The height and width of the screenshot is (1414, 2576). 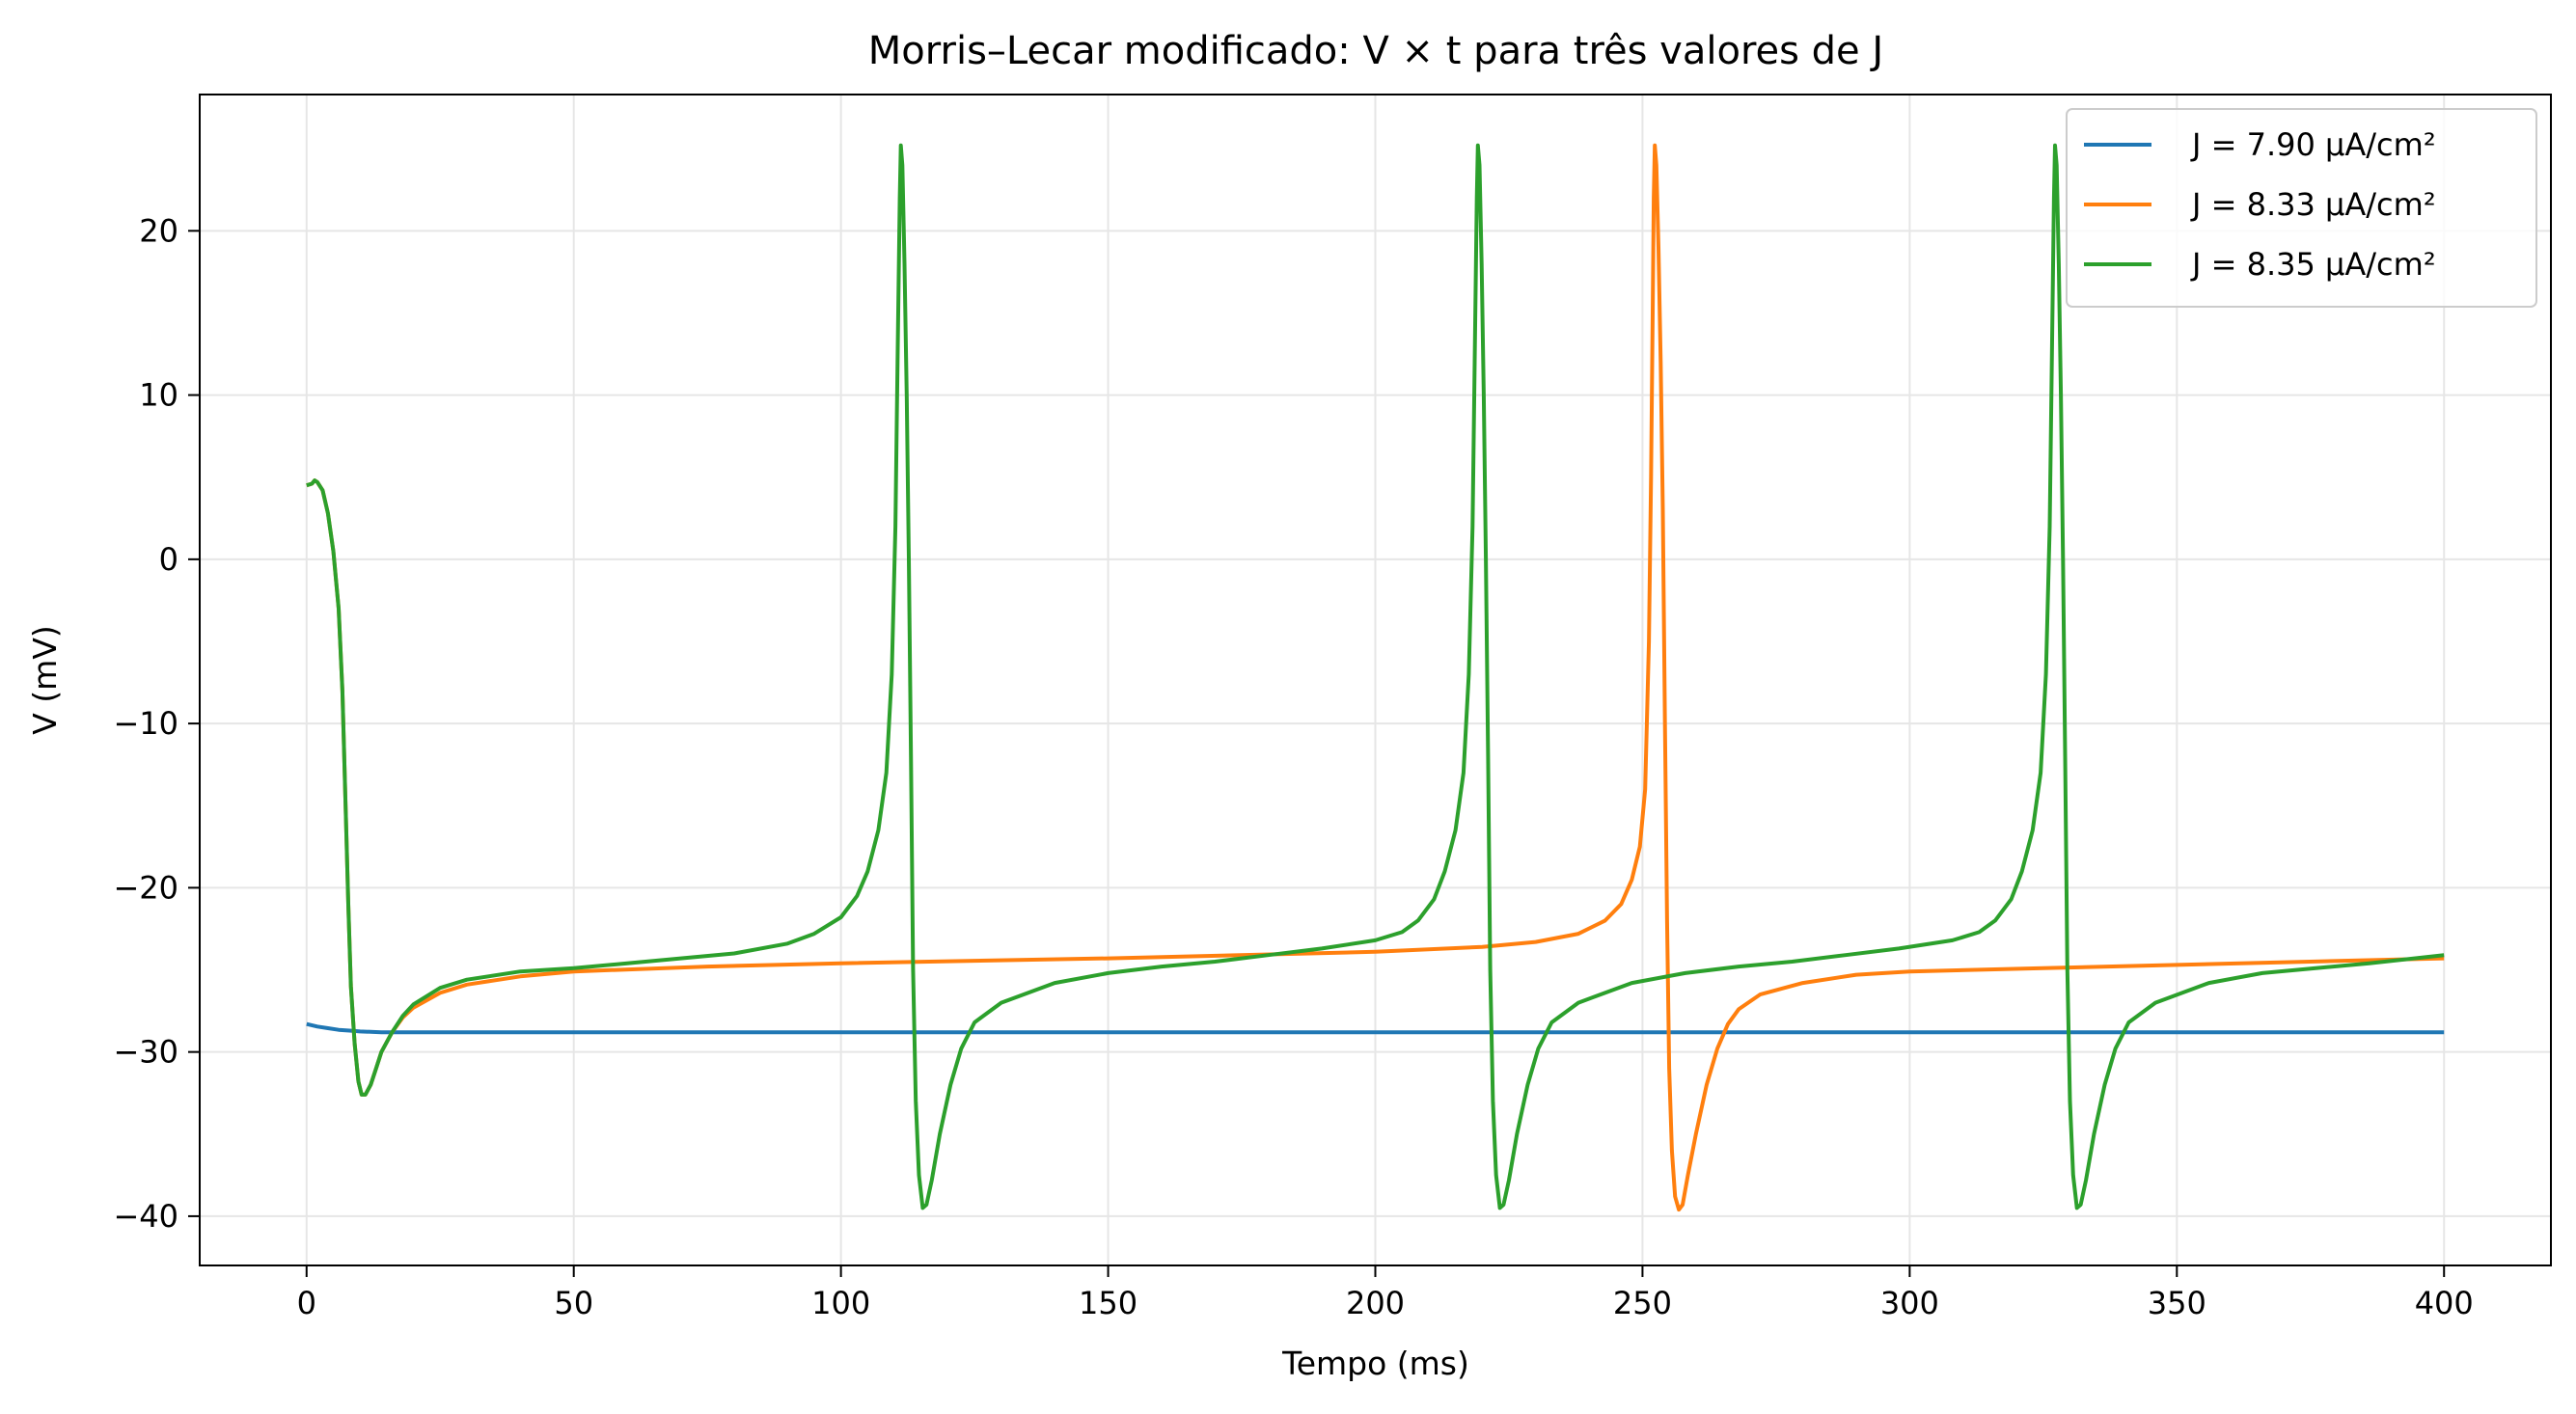 What do you see at coordinates (45, 680) in the screenshot?
I see `y-axis-label: V (mV)` at bounding box center [45, 680].